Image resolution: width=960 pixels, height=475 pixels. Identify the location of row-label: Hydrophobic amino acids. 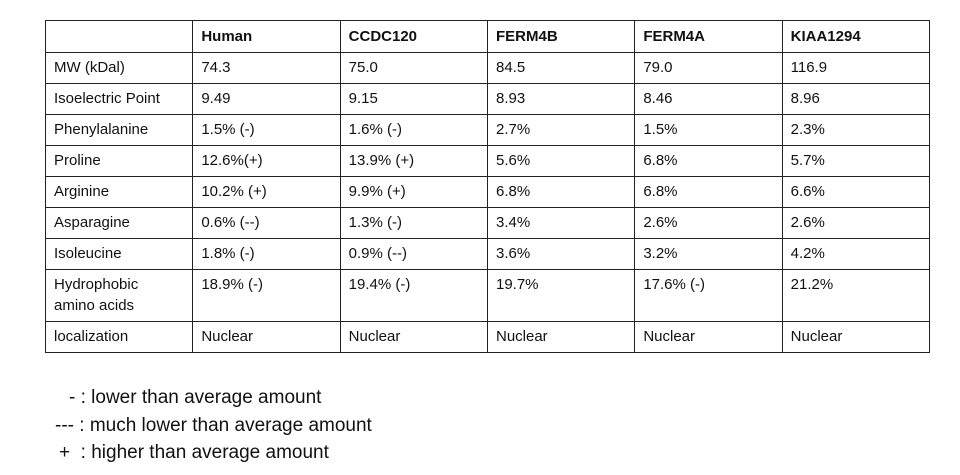
(119, 295).